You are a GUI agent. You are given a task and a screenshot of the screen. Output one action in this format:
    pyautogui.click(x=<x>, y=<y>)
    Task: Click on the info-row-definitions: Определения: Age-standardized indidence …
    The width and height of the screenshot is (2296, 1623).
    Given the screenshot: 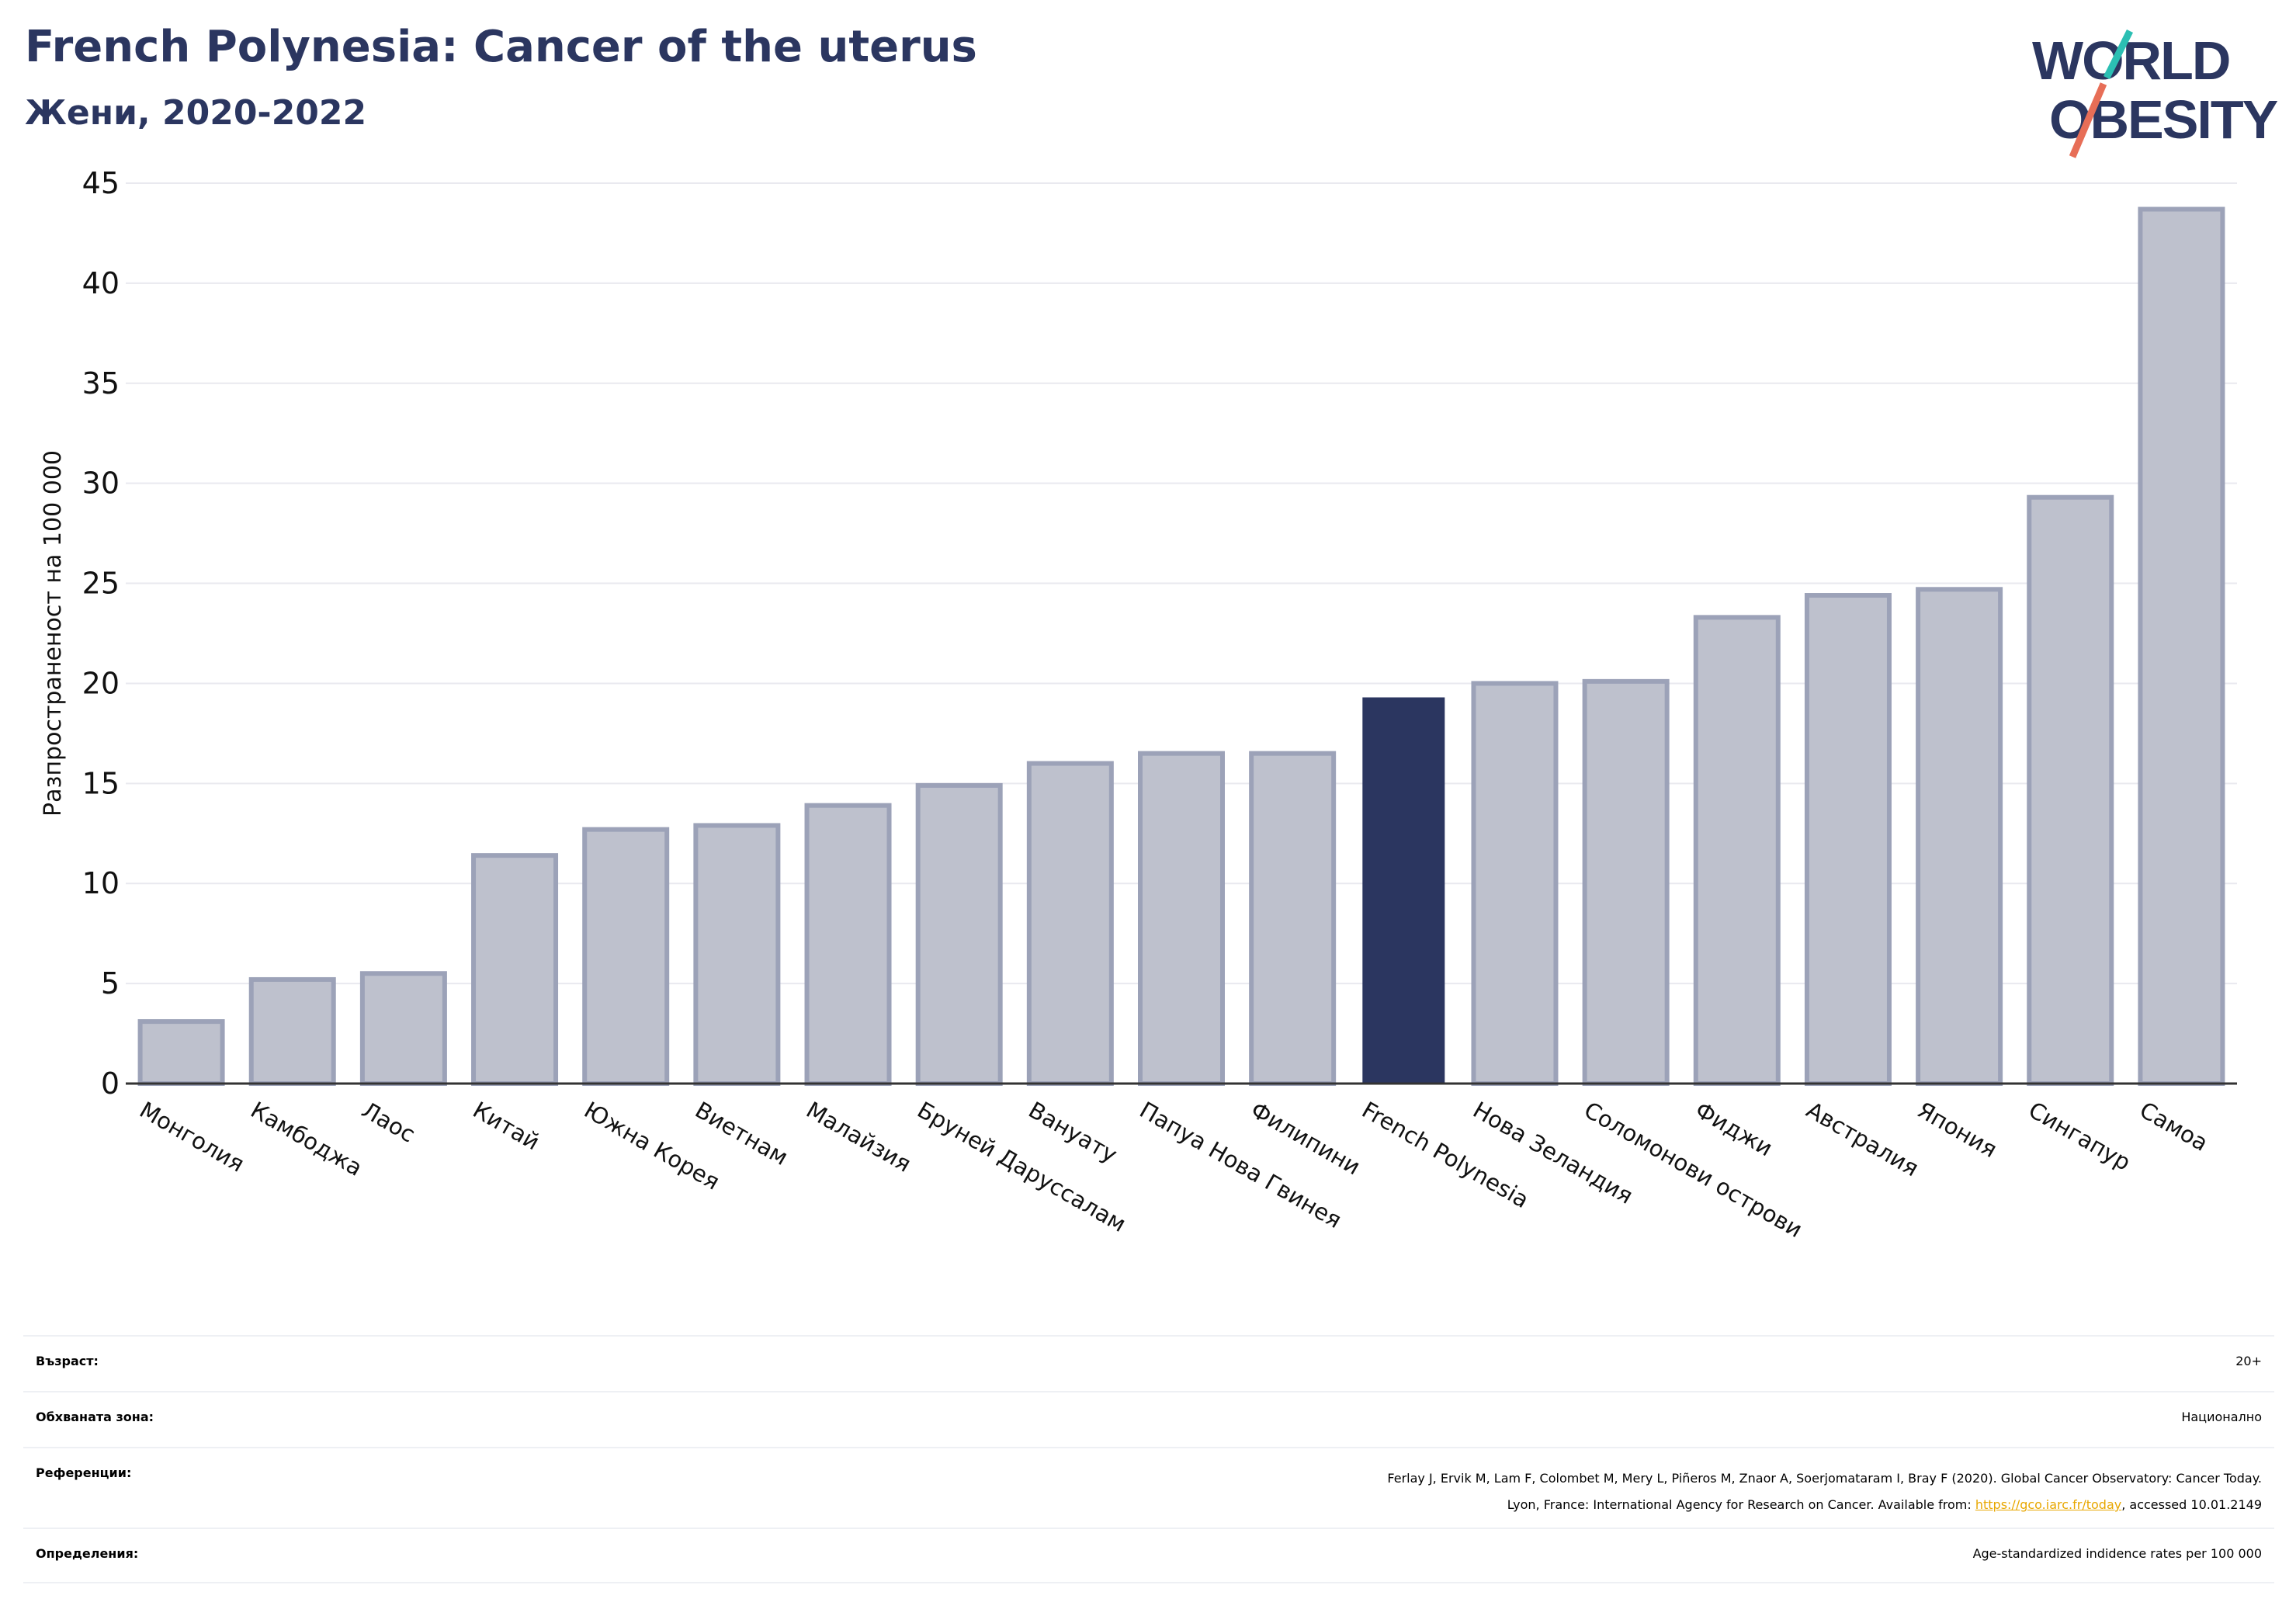 What is the action you would take?
    pyautogui.click(x=1148, y=1555)
    